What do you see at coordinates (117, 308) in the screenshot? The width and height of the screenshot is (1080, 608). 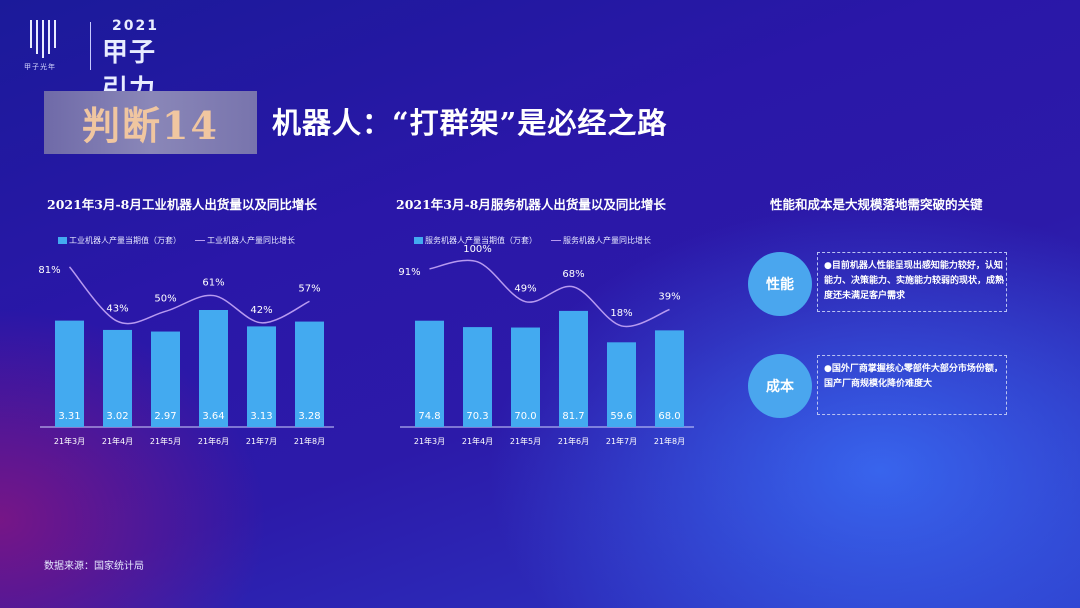 I see `growth-label: 43%` at bounding box center [117, 308].